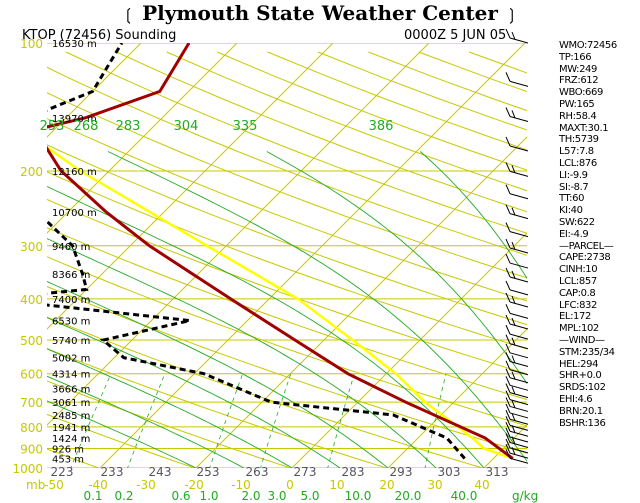  What do you see at coordinates (71, 322) in the screenshot?
I see `height-label: 6530 m` at bounding box center [71, 322].